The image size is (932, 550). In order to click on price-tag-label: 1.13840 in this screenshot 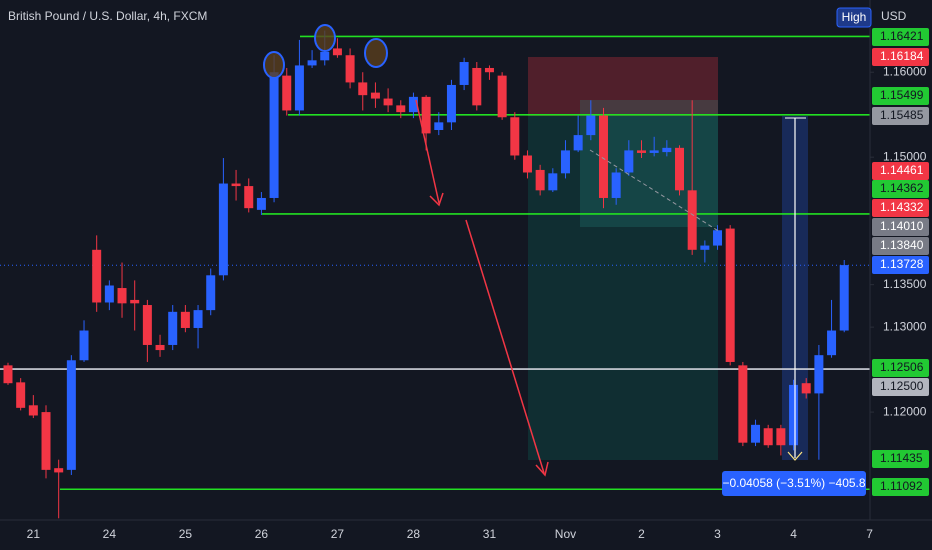, I will do `click(902, 245)`.